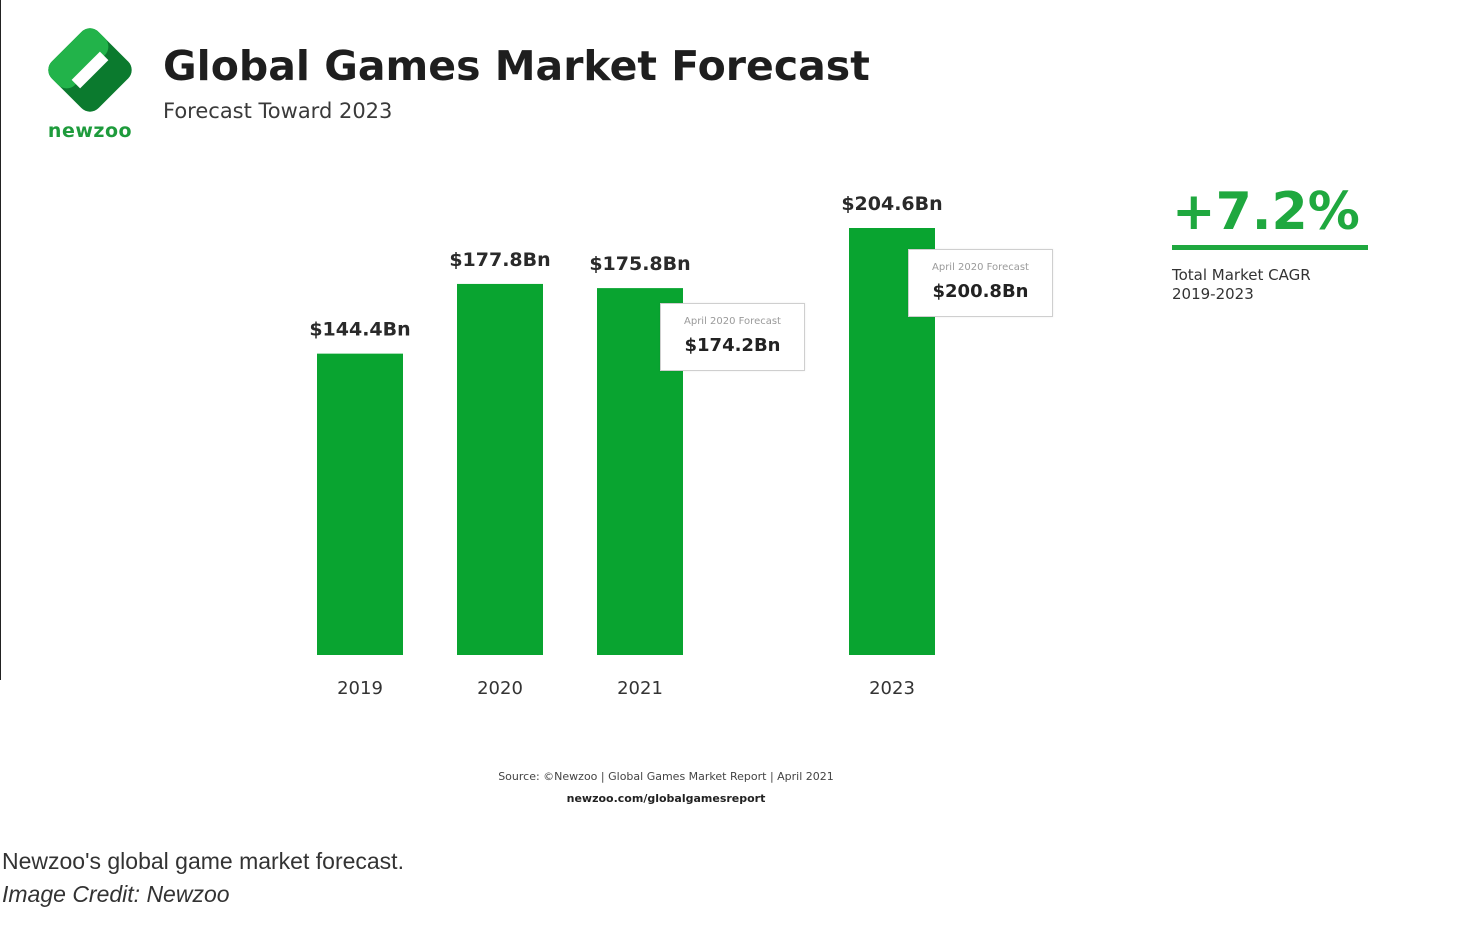 The width and height of the screenshot is (1466, 930). Describe the element at coordinates (90, 131) in the screenshot. I see `brand-name: newzoo` at that location.